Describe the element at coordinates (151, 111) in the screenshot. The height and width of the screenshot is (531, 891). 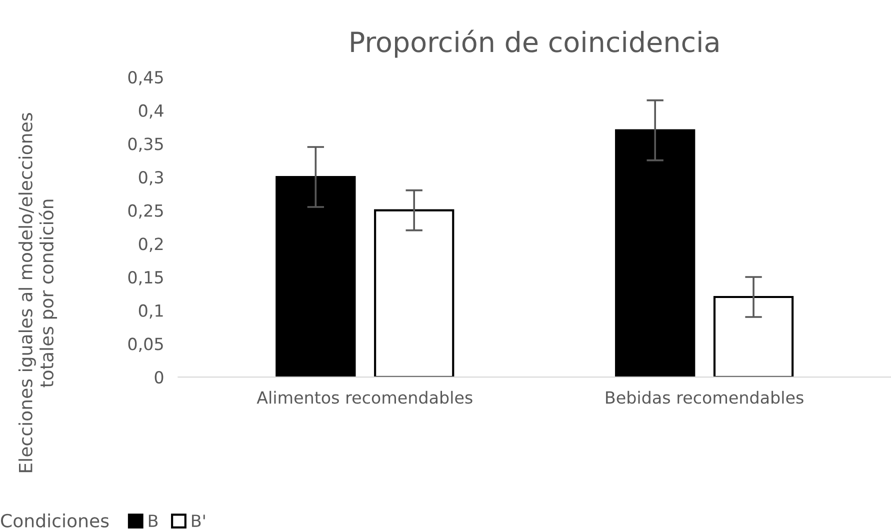
I see `y-tick-label: 0,4` at that location.